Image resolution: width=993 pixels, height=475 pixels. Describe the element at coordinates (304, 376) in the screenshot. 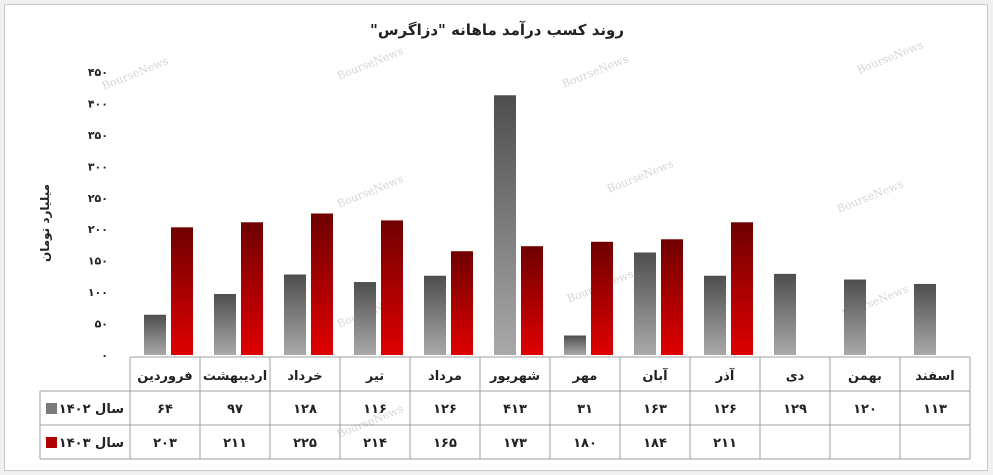

I see `category-label: خرداد` at that location.